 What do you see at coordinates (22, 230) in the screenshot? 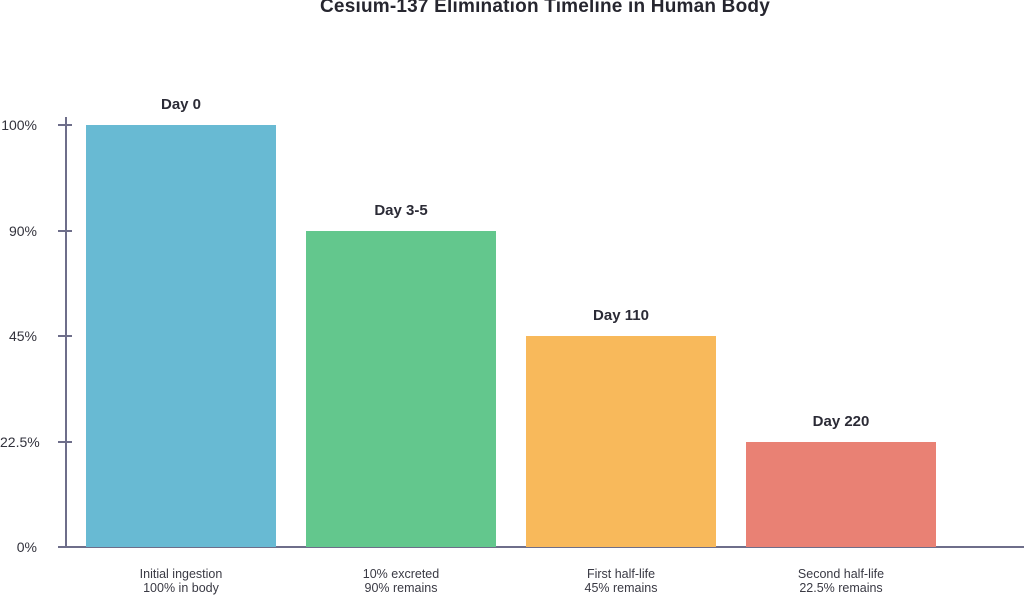
I see `y-tick-label-90: 90%` at bounding box center [22, 230].